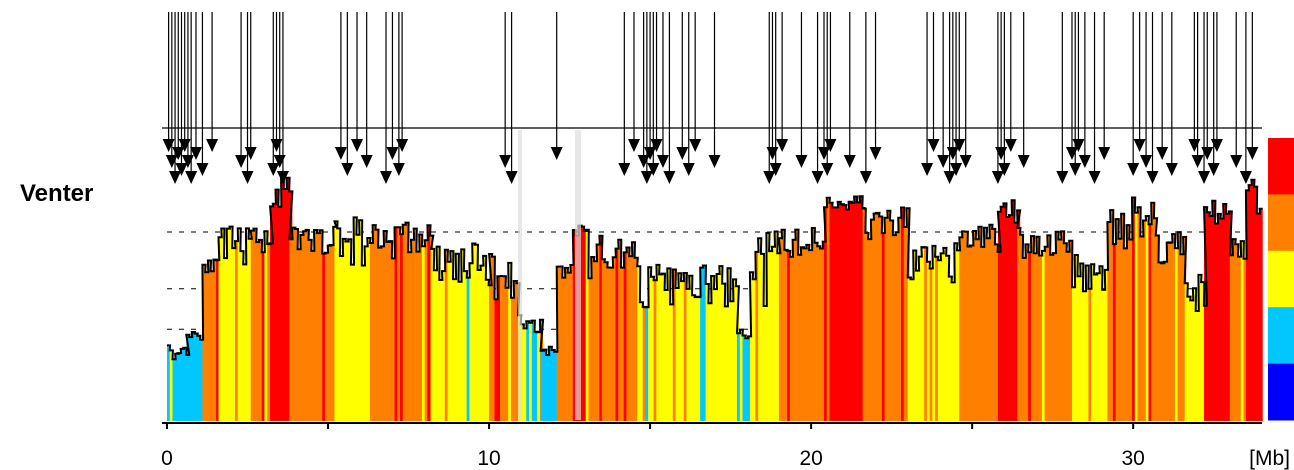 The width and height of the screenshot is (1294, 470). Describe the element at coordinates (1269, 458) in the screenshot. I see `x-axis-unit-label: [Mb]` at that location.